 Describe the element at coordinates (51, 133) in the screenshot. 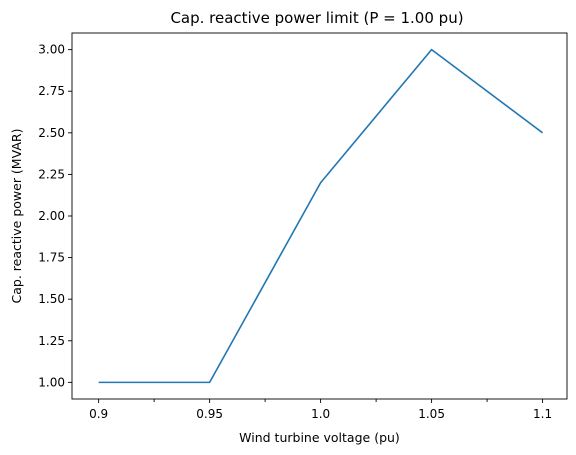

I see `y-tick-label: 2.50` at that location.